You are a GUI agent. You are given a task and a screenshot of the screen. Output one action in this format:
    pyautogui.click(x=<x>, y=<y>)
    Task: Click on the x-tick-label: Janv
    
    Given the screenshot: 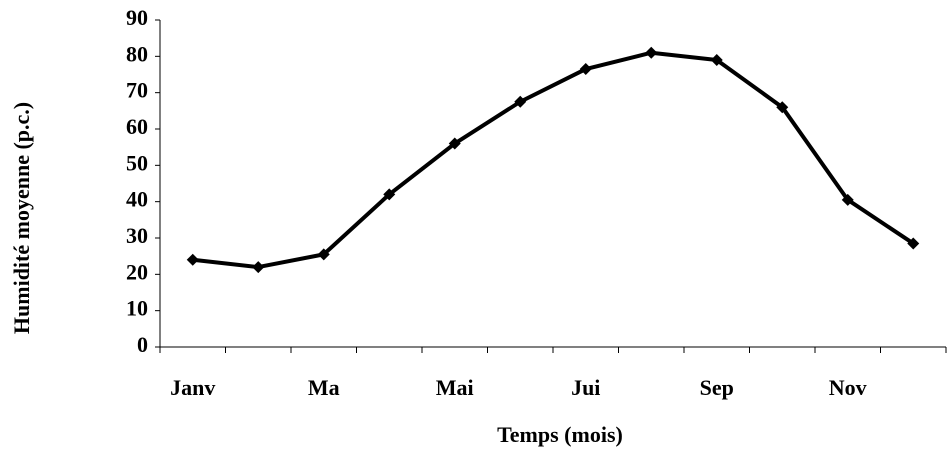 What is the action you would take?
    pyautogui.click(x=192, y=387)
    